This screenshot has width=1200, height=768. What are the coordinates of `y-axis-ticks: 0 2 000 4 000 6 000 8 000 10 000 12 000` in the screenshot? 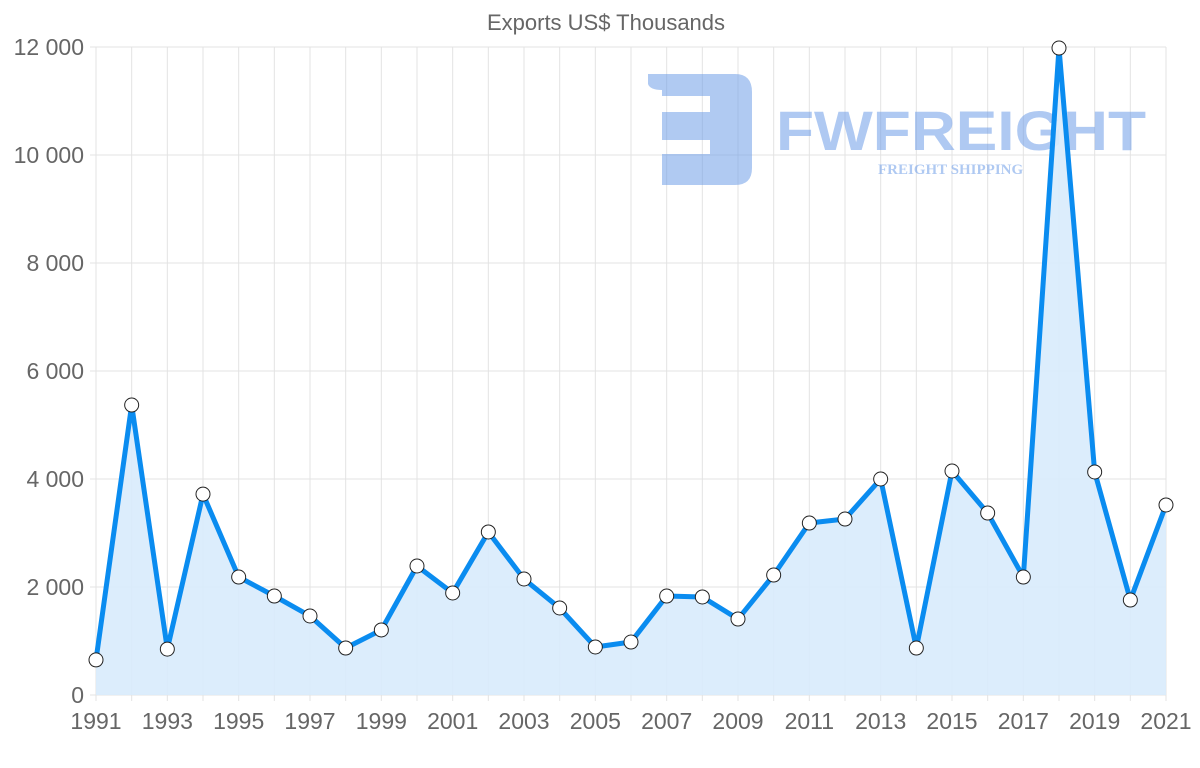 It's located at (49, 371).